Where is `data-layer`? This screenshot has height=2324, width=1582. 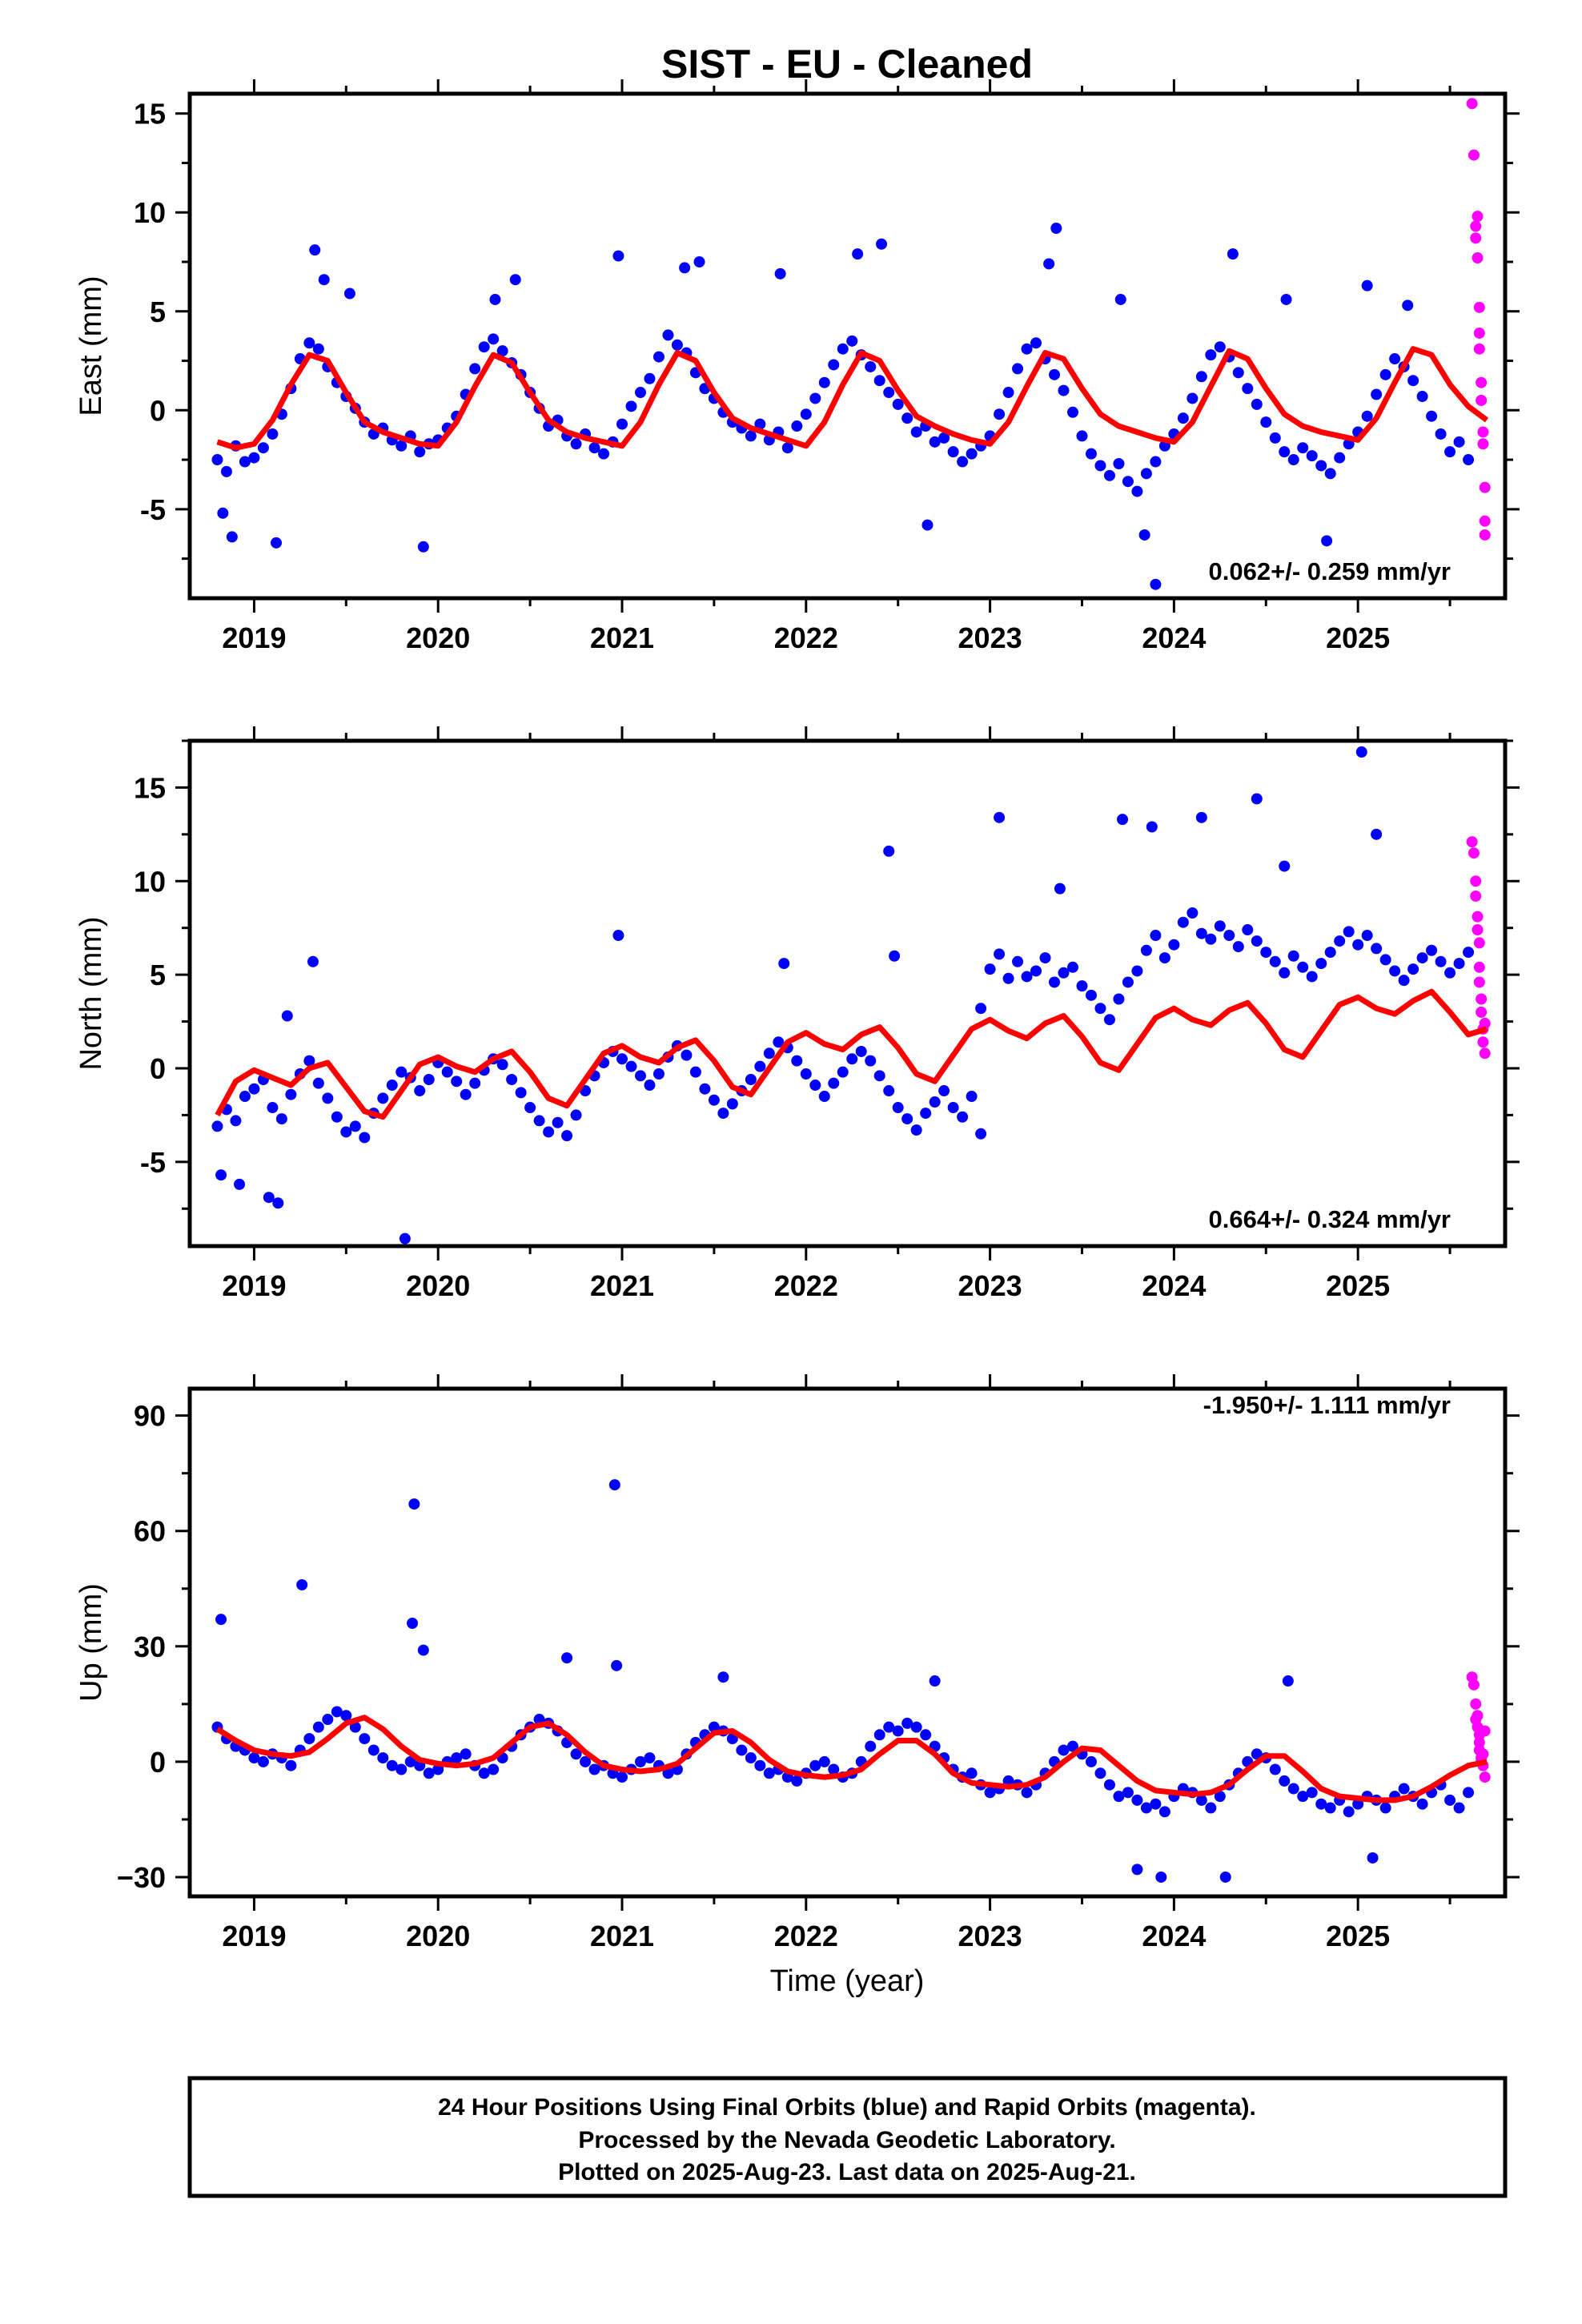 data-layer is located at coordinates (851, 1681).